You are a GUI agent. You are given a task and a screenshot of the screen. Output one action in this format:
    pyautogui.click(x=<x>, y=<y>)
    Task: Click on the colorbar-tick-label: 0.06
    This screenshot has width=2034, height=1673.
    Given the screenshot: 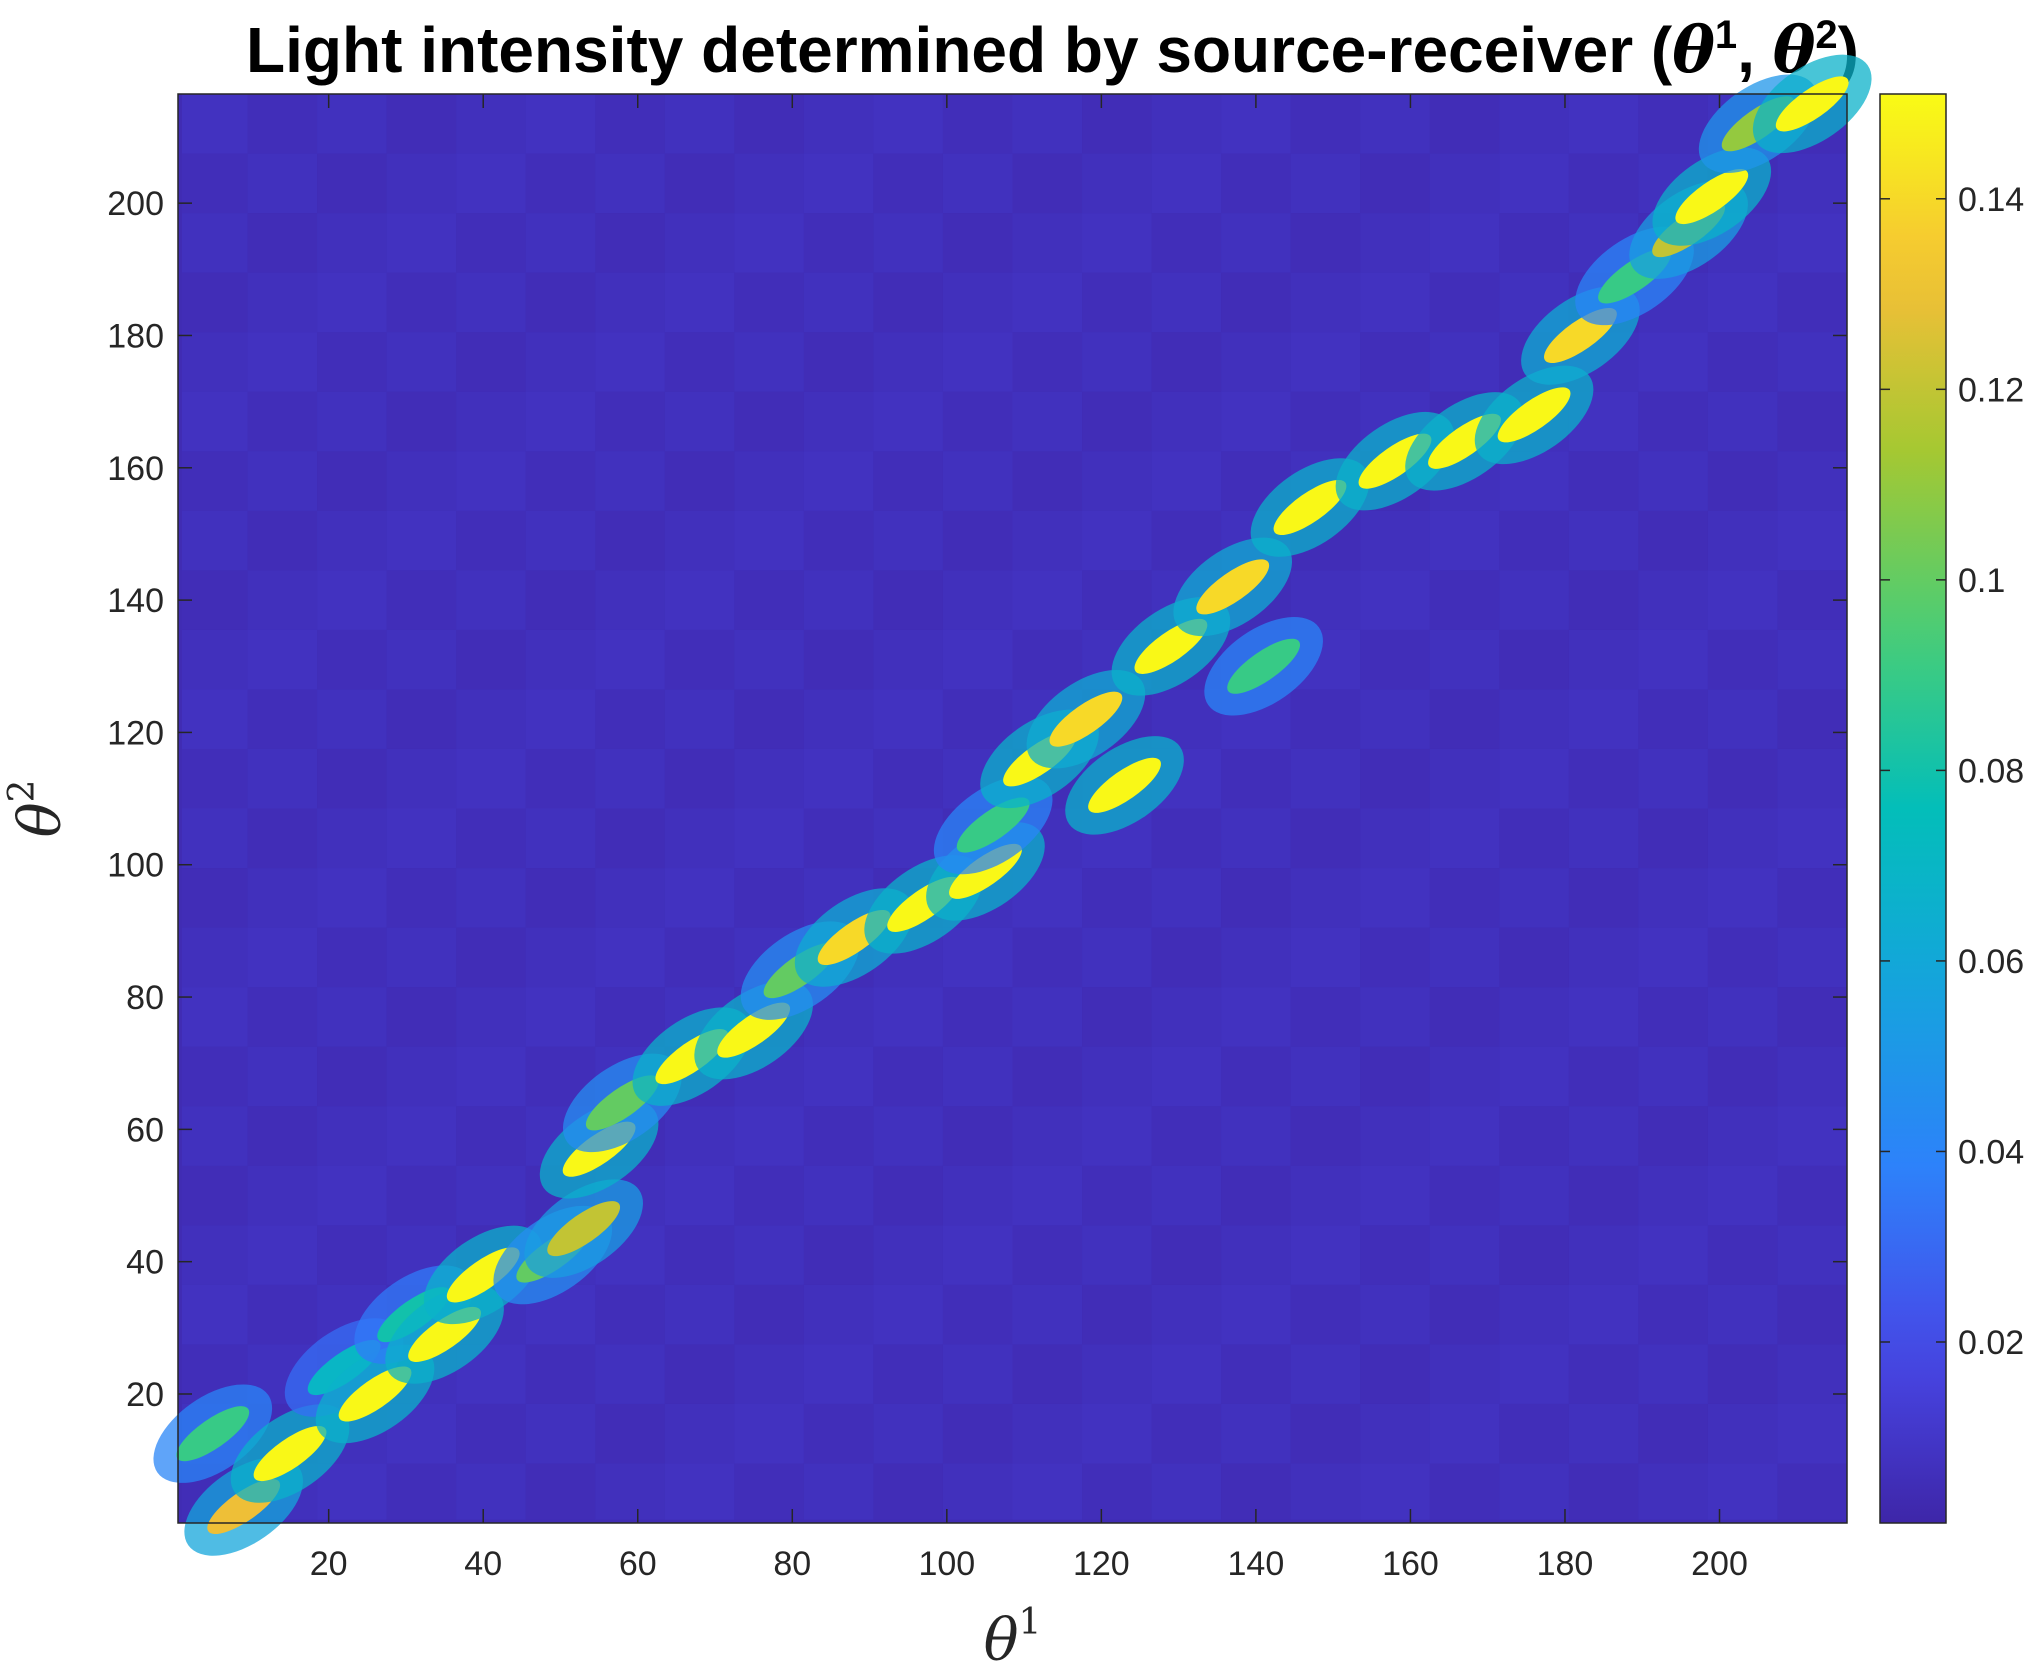 What is the action you would take?
    pyautogui.click(x=1991, y=962)
    